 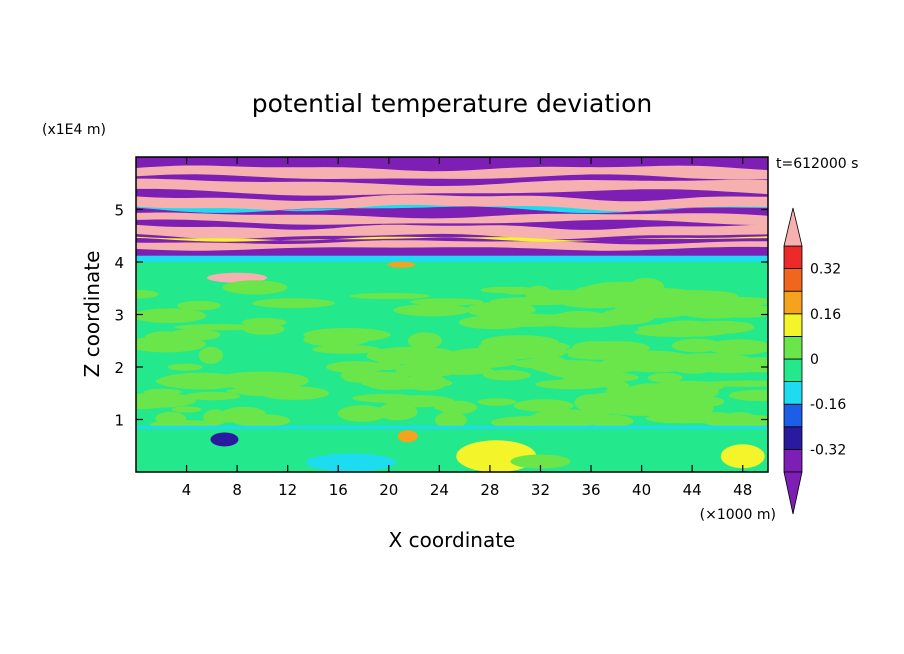 I want to click on cyan-transition, so click(x=452, y=259).